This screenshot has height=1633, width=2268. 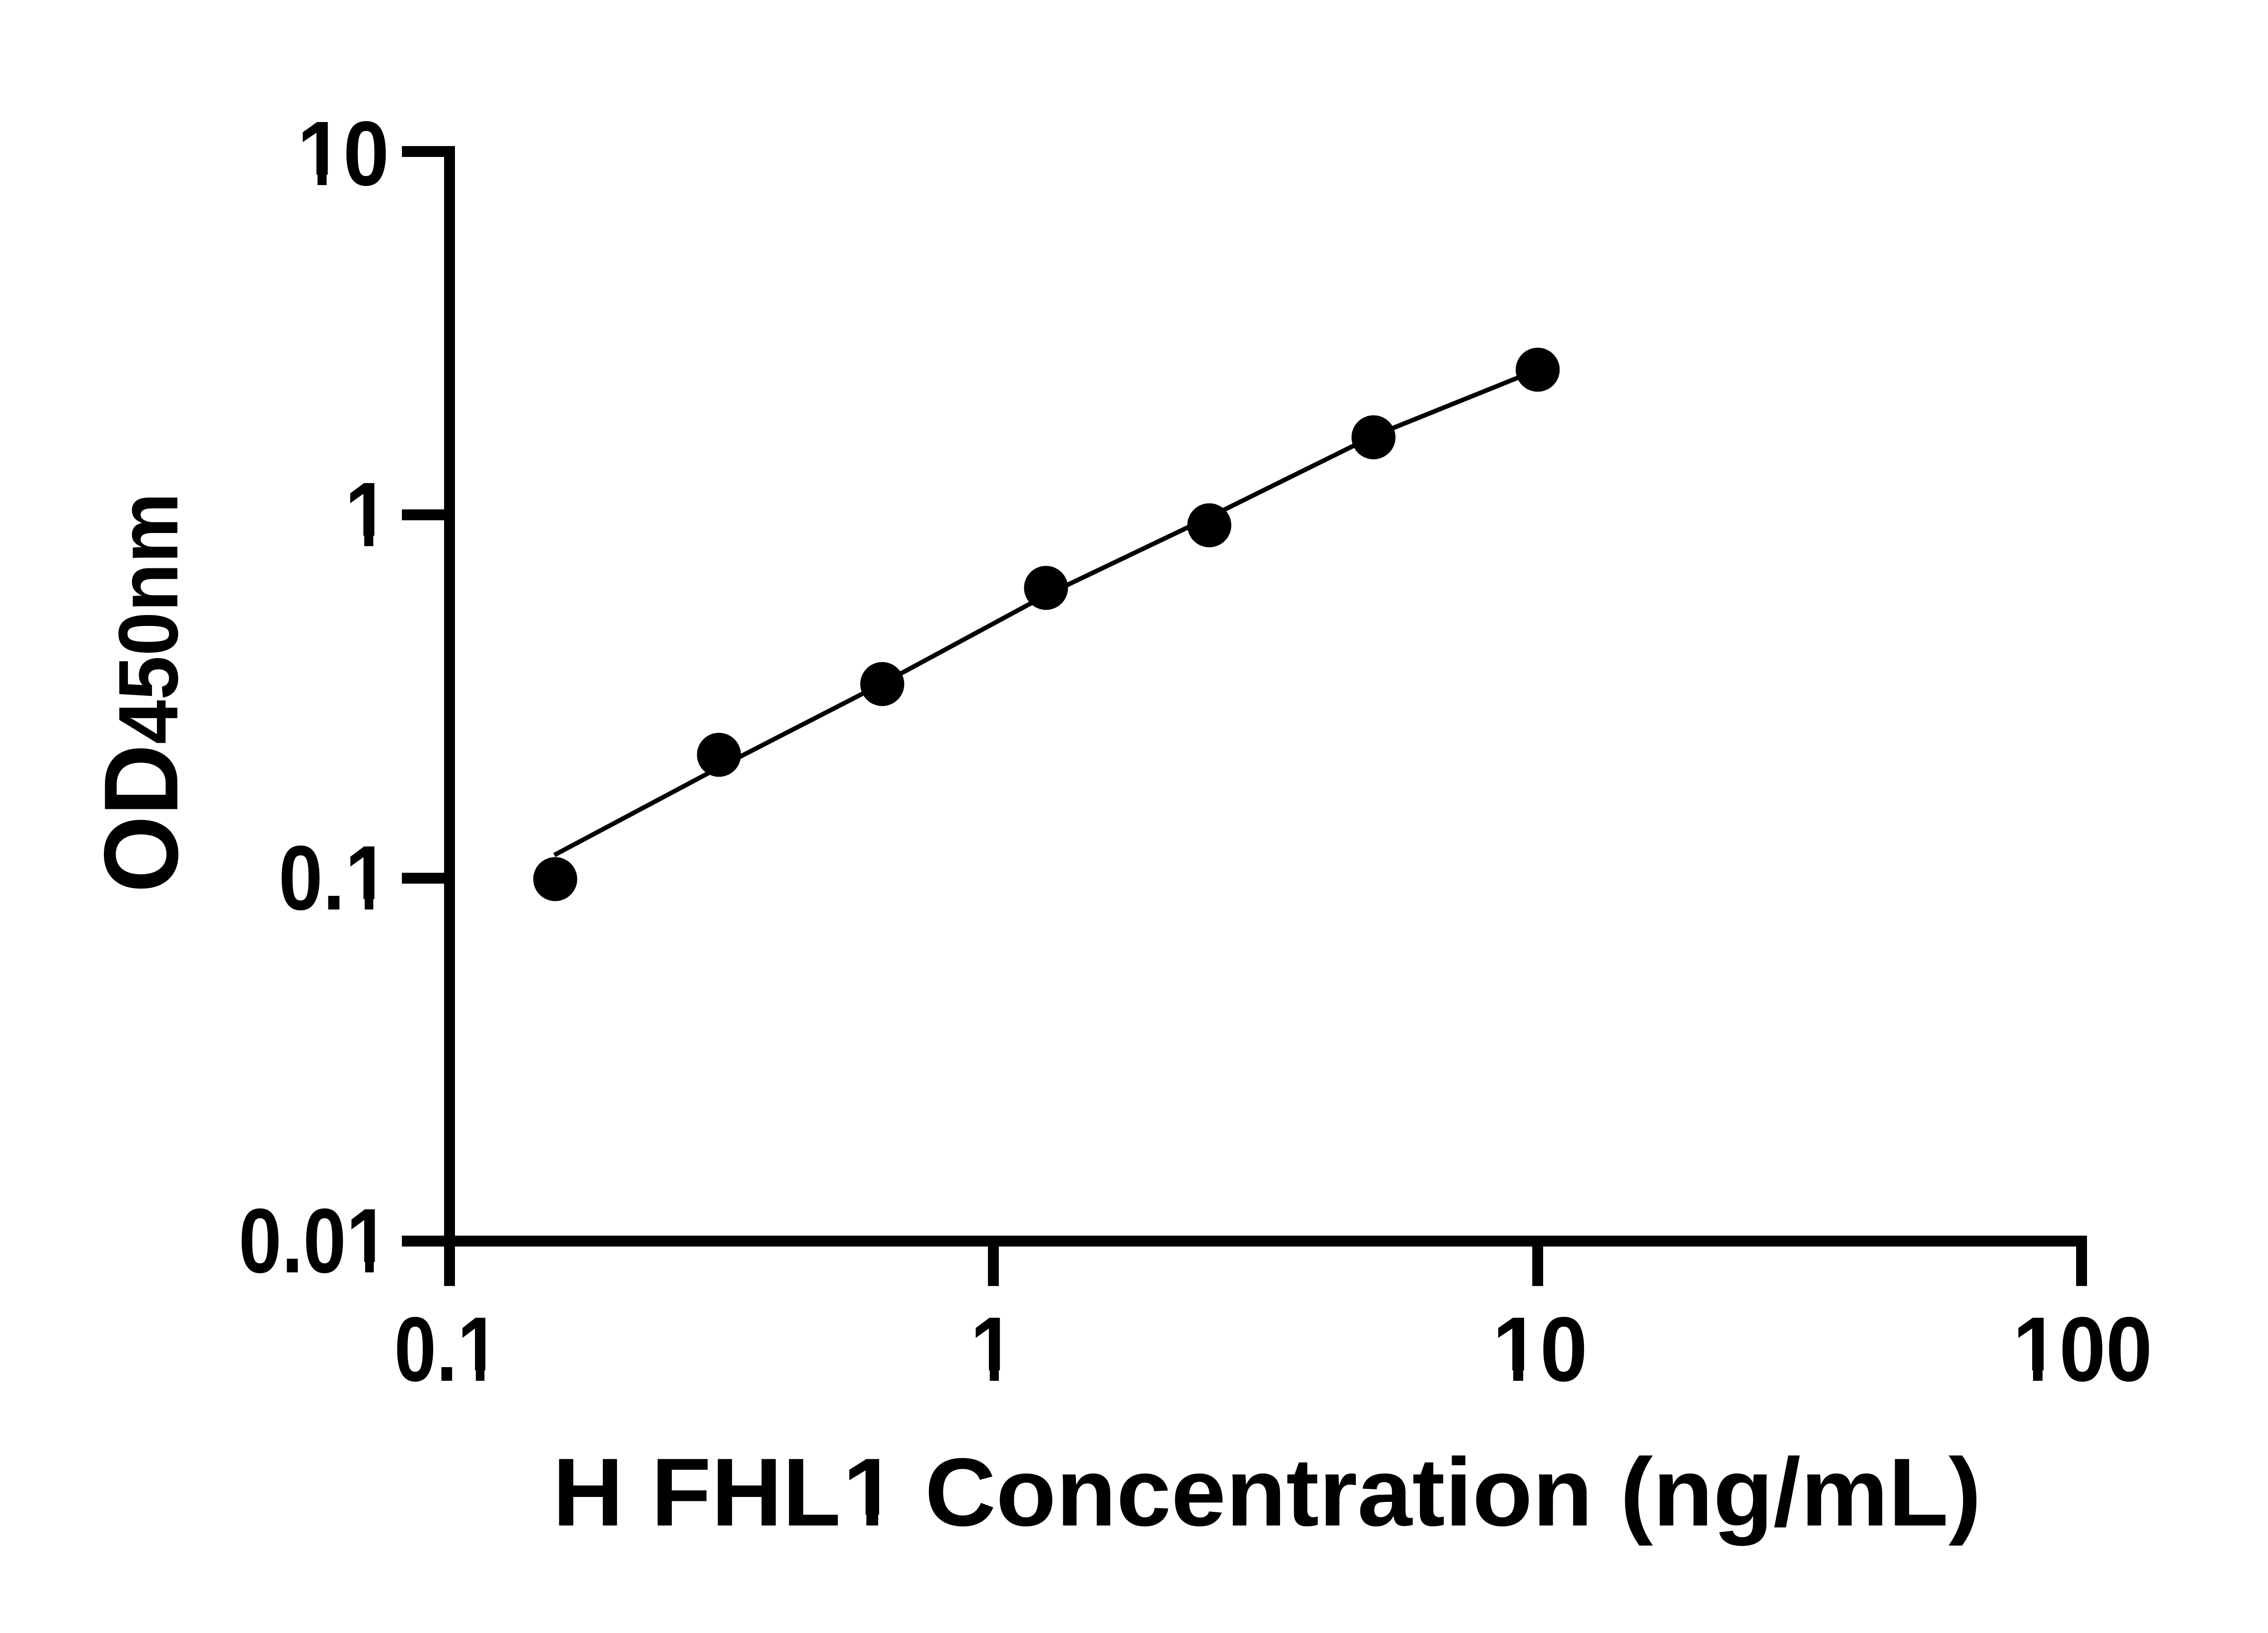 What do you see at coordinates (2083, 1349) in the screenshot?
I see `svg-text: 100` at bounding box center [2083, 1349].